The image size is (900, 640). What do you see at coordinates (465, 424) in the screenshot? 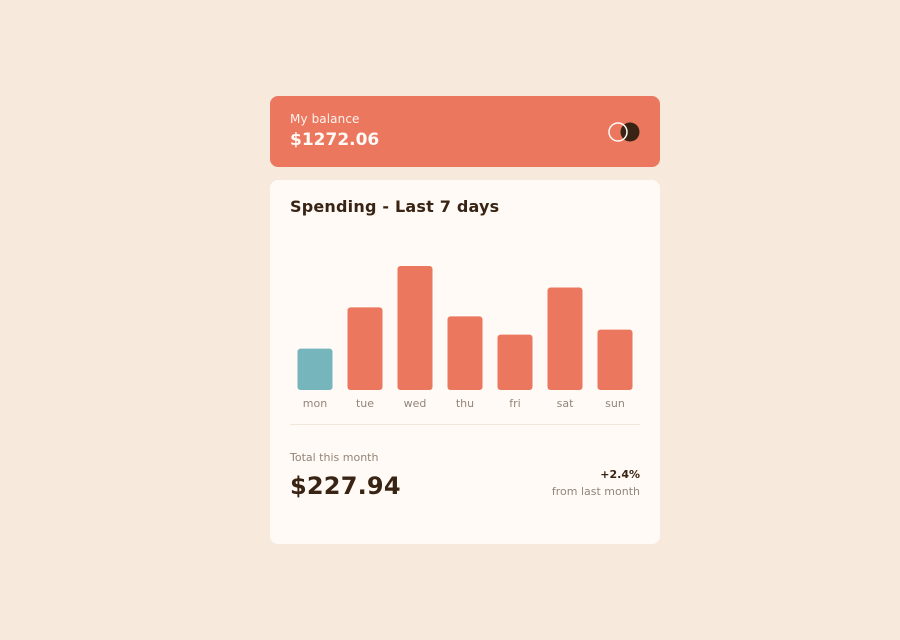
I see `divider` at bounding box center [465, 424].